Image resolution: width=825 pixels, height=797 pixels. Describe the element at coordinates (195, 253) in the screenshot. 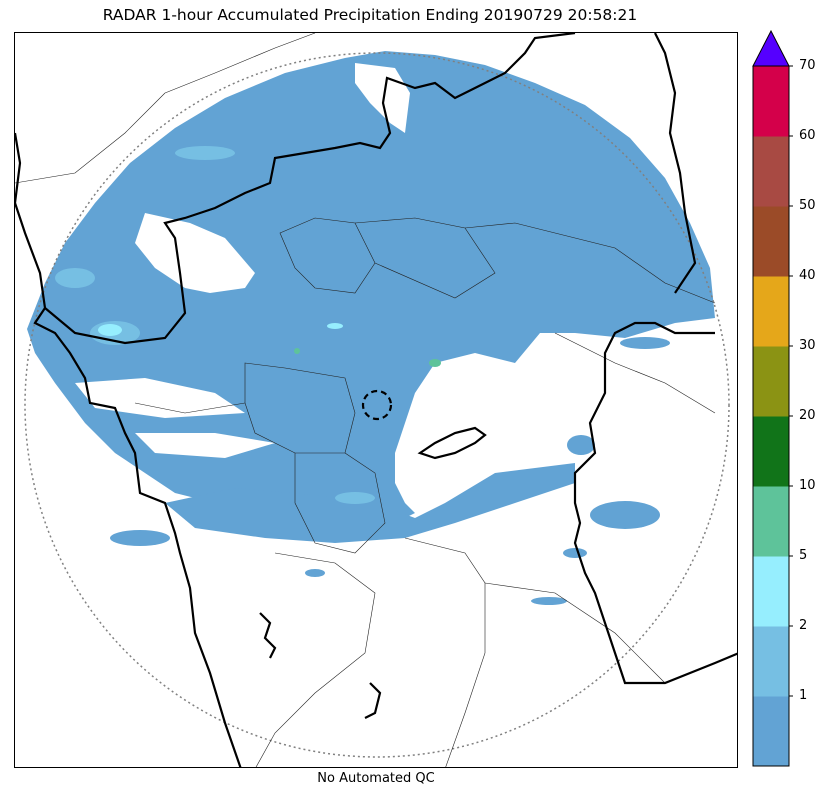

I see `precip-gap-west` at that location.